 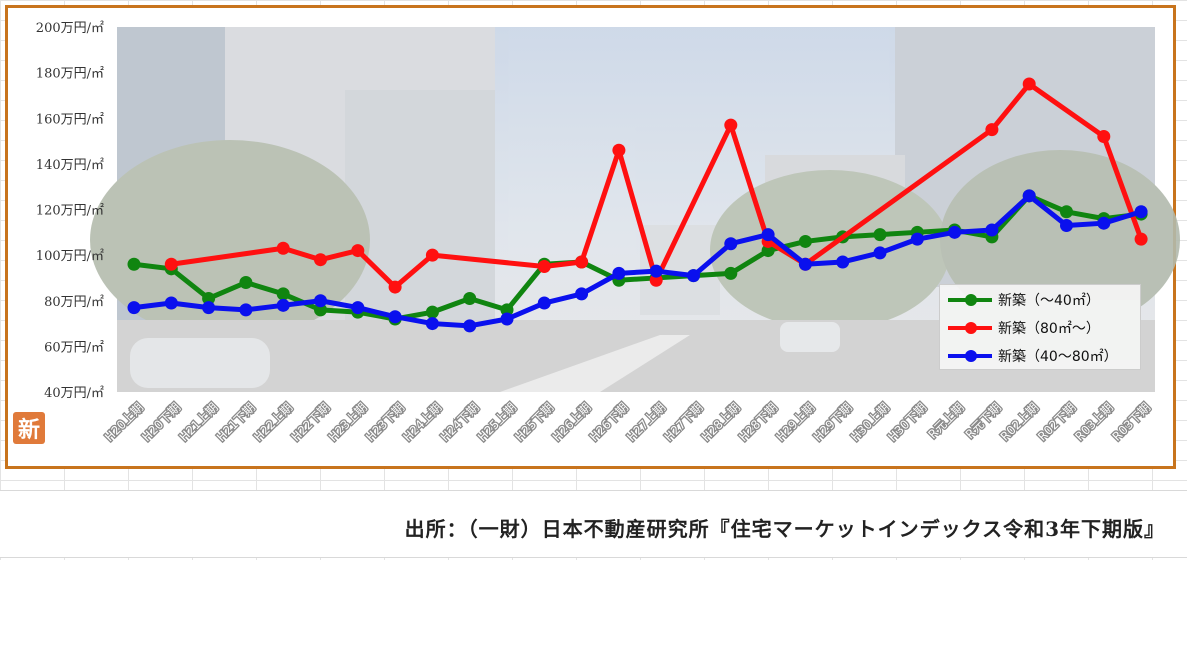 What do you see at coordinates (945, 420) in the screenshot?
I see `x-tick-label: R元上期` at bounding box center [945, 420].